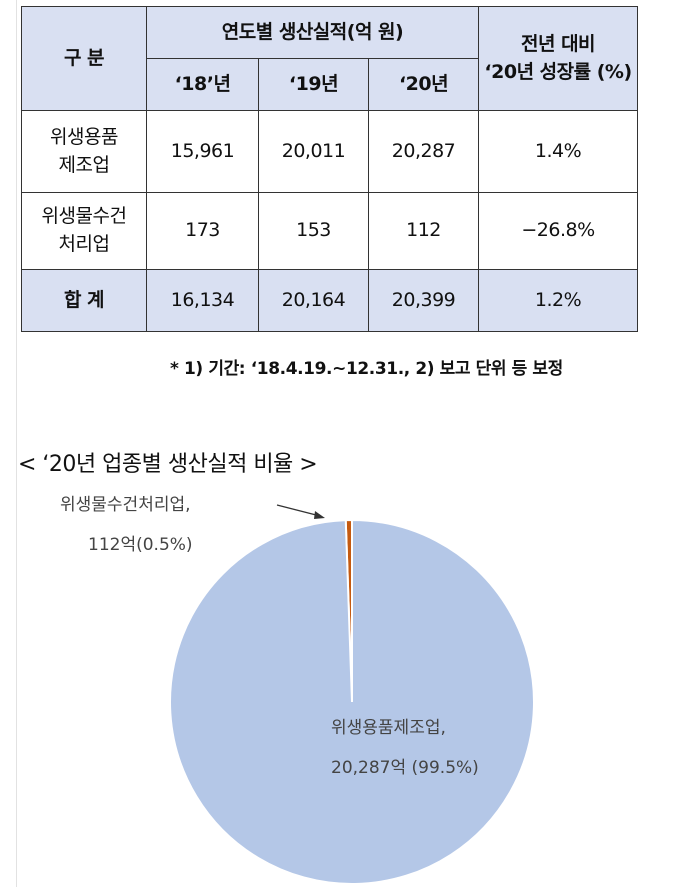 The height and width of the screenshot is (887, 680). I want to click on row-name: 위생용품 제조업, so click(84, 151).